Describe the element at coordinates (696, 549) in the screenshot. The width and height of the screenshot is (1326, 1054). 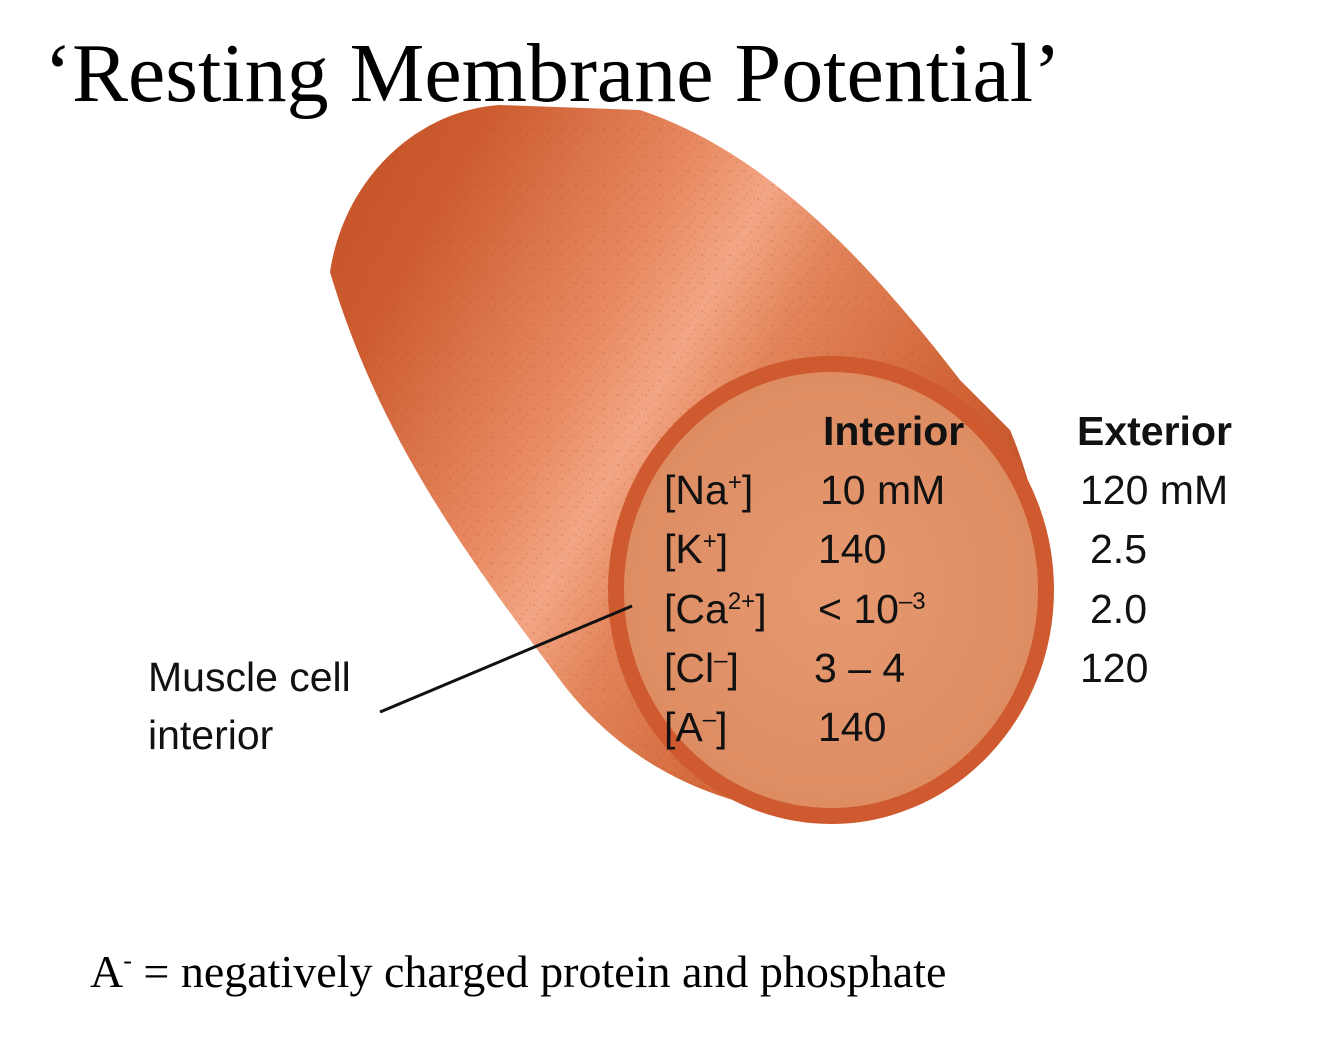
I see `ion-label-k: [K+]` at that location.